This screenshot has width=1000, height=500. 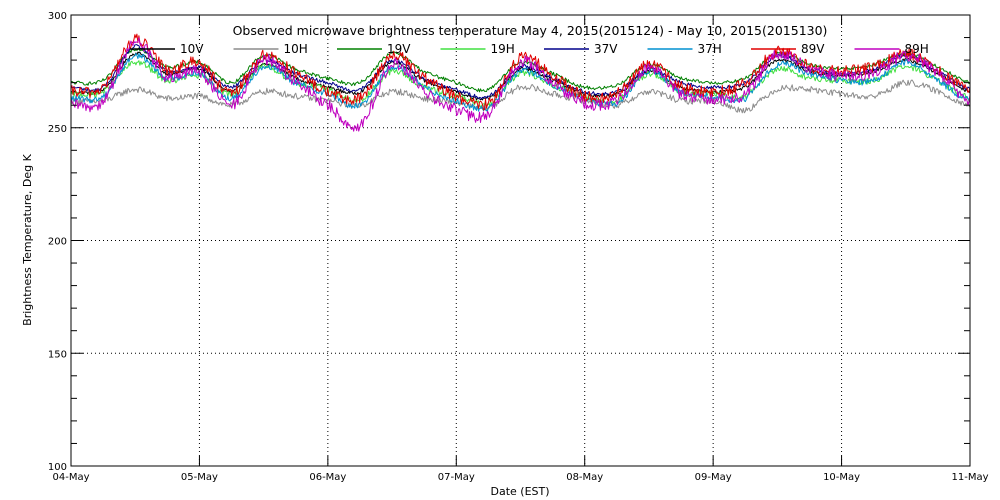 What do you see at coordinates (969, 477) in the screenshot?
I see `x-tick-label: 11-May` at bounding box center [969, 477].